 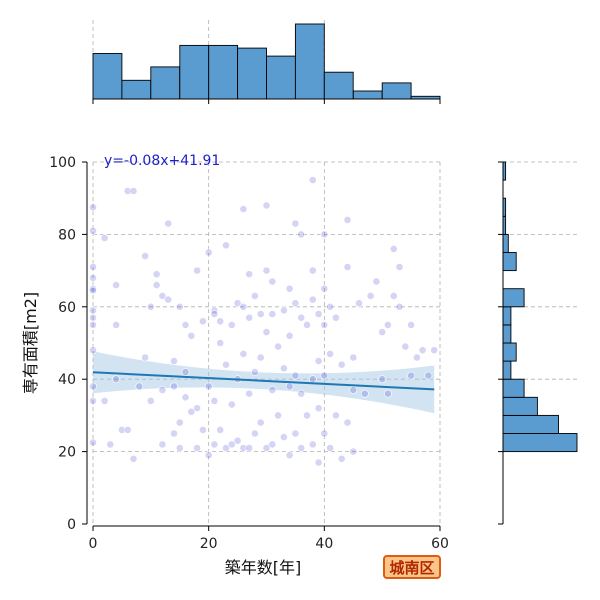 I want to click on y-tick-label: 20, so click(x=67, y=453).